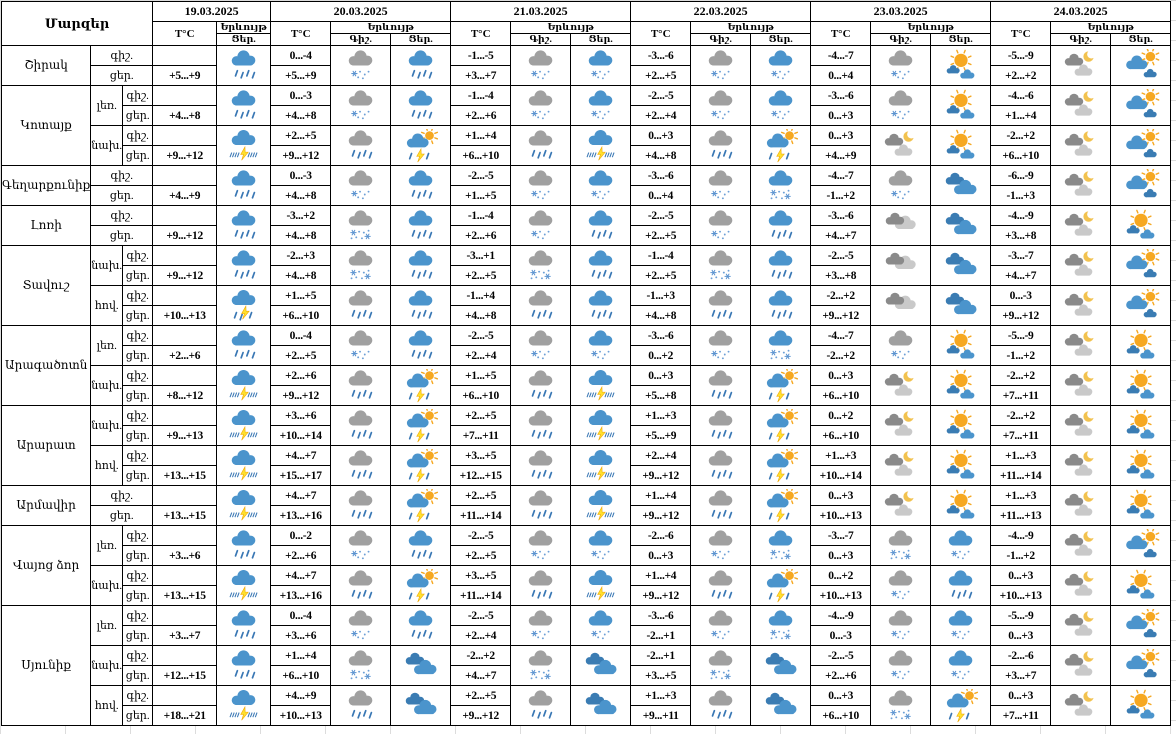 The width and height of the screenshot is (1176, 734). I want to click on night-temp: +2...+5, so click(481, 495).